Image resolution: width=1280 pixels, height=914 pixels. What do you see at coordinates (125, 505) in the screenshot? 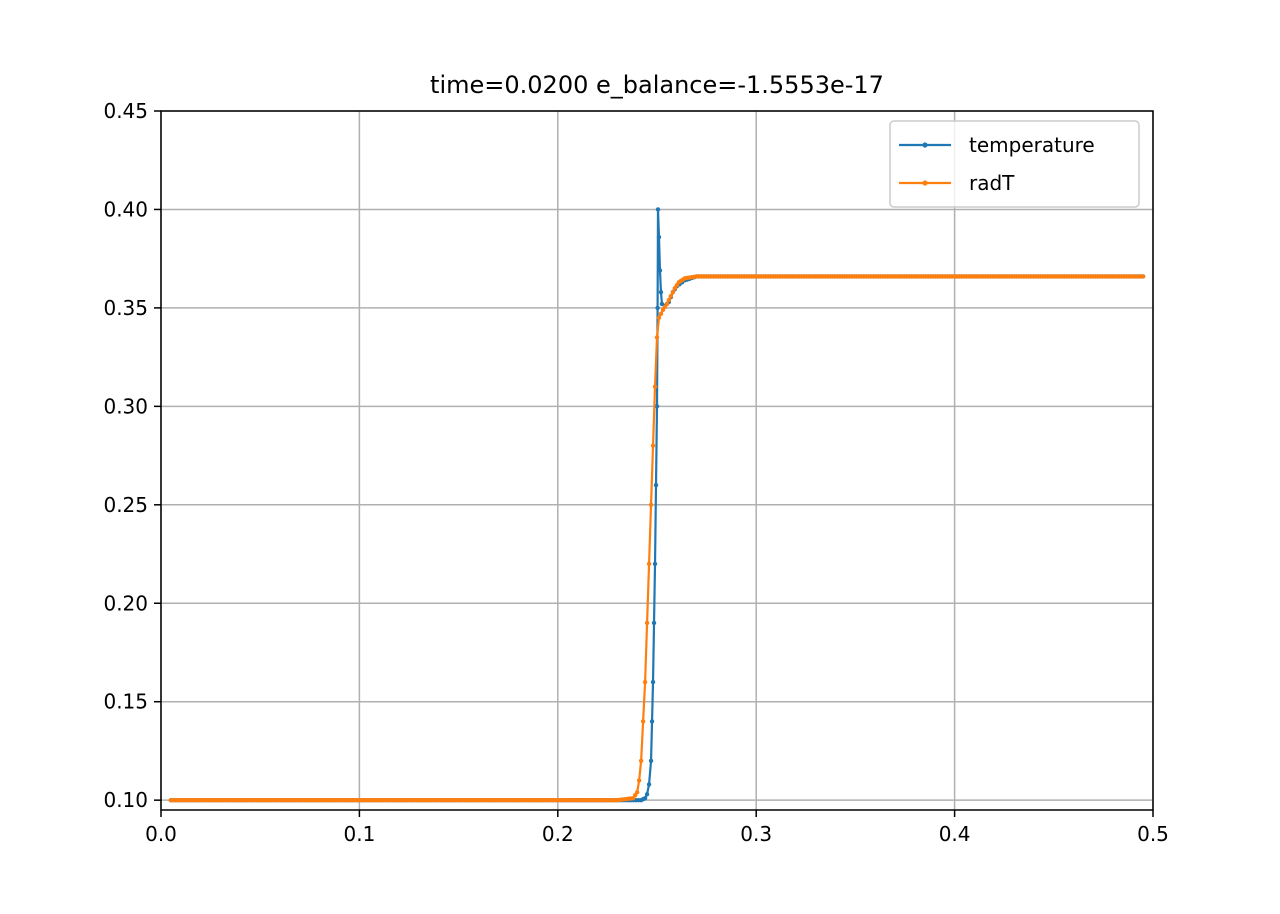
I see `y-tick-label: 0.25` at bounding box center [125, 505].